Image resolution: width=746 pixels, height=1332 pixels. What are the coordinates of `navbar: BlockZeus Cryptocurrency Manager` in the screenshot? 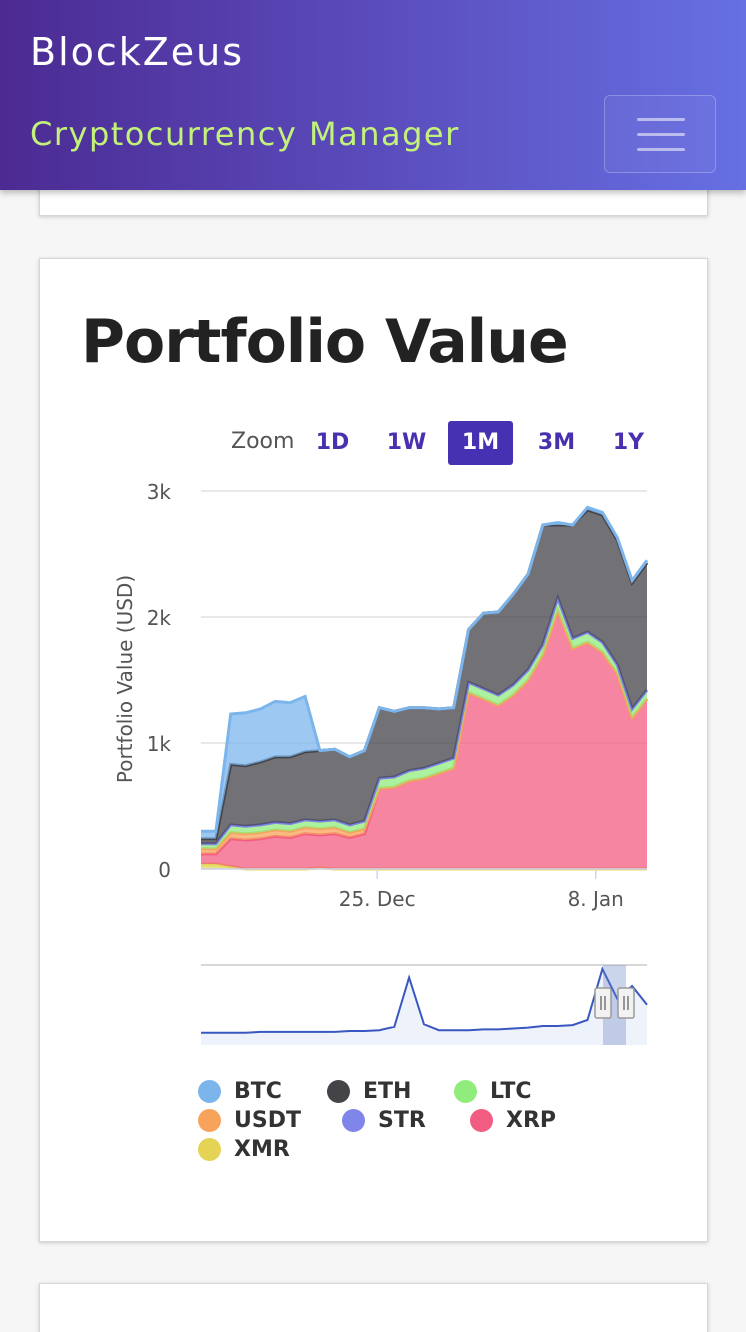 It's located at (373, 95).